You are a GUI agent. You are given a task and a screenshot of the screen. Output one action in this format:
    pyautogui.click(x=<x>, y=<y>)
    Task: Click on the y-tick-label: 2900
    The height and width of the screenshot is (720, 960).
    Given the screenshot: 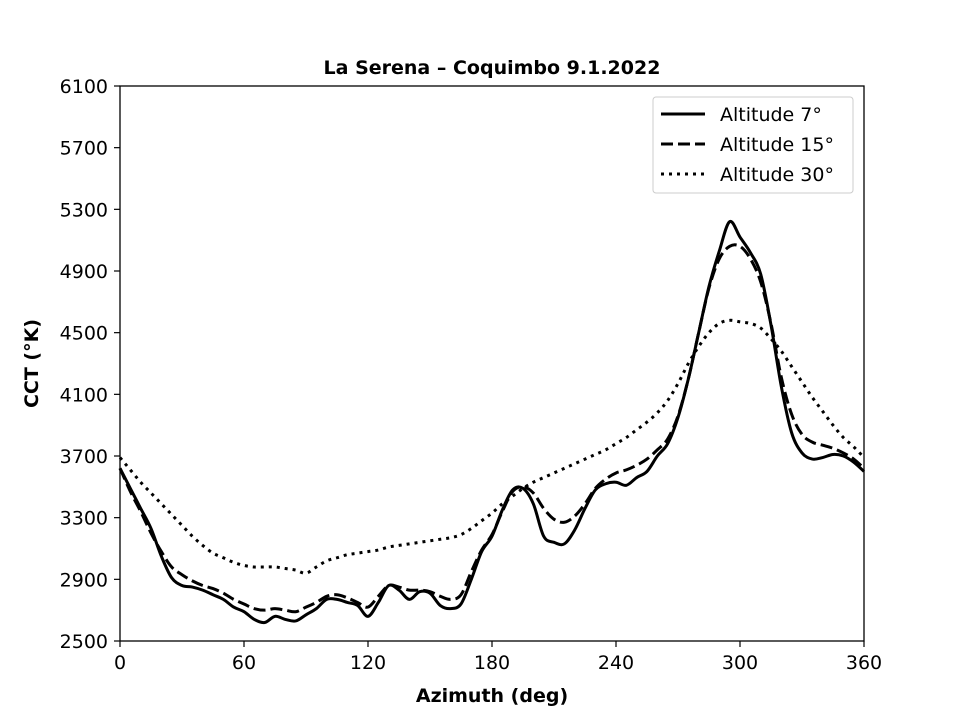 What is the action you would take?
    pyautogui.click(x=84, y=580)
    